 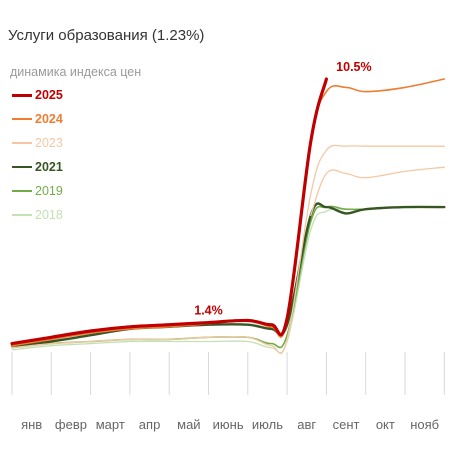 I want to click on x-tick-label: май, so click(x=188, y=424).